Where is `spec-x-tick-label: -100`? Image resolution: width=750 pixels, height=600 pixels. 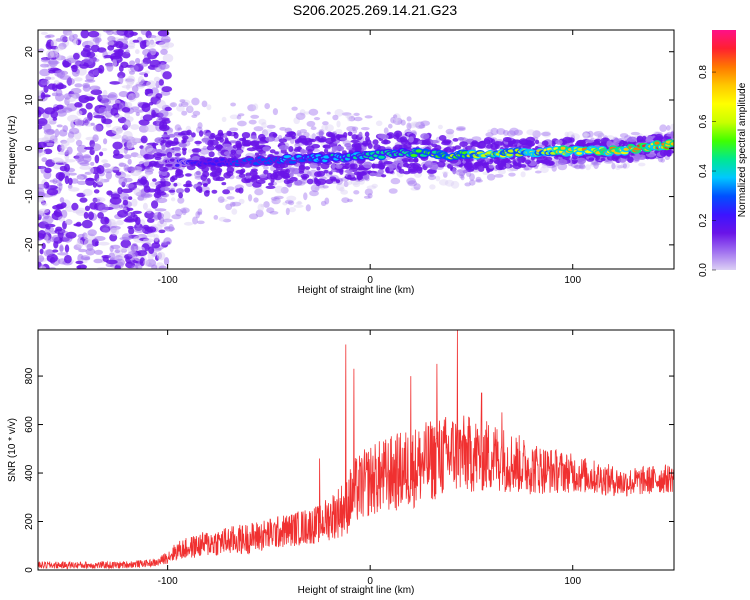 spec-x-tick-label: -100 is located at coordinates (168, 280).